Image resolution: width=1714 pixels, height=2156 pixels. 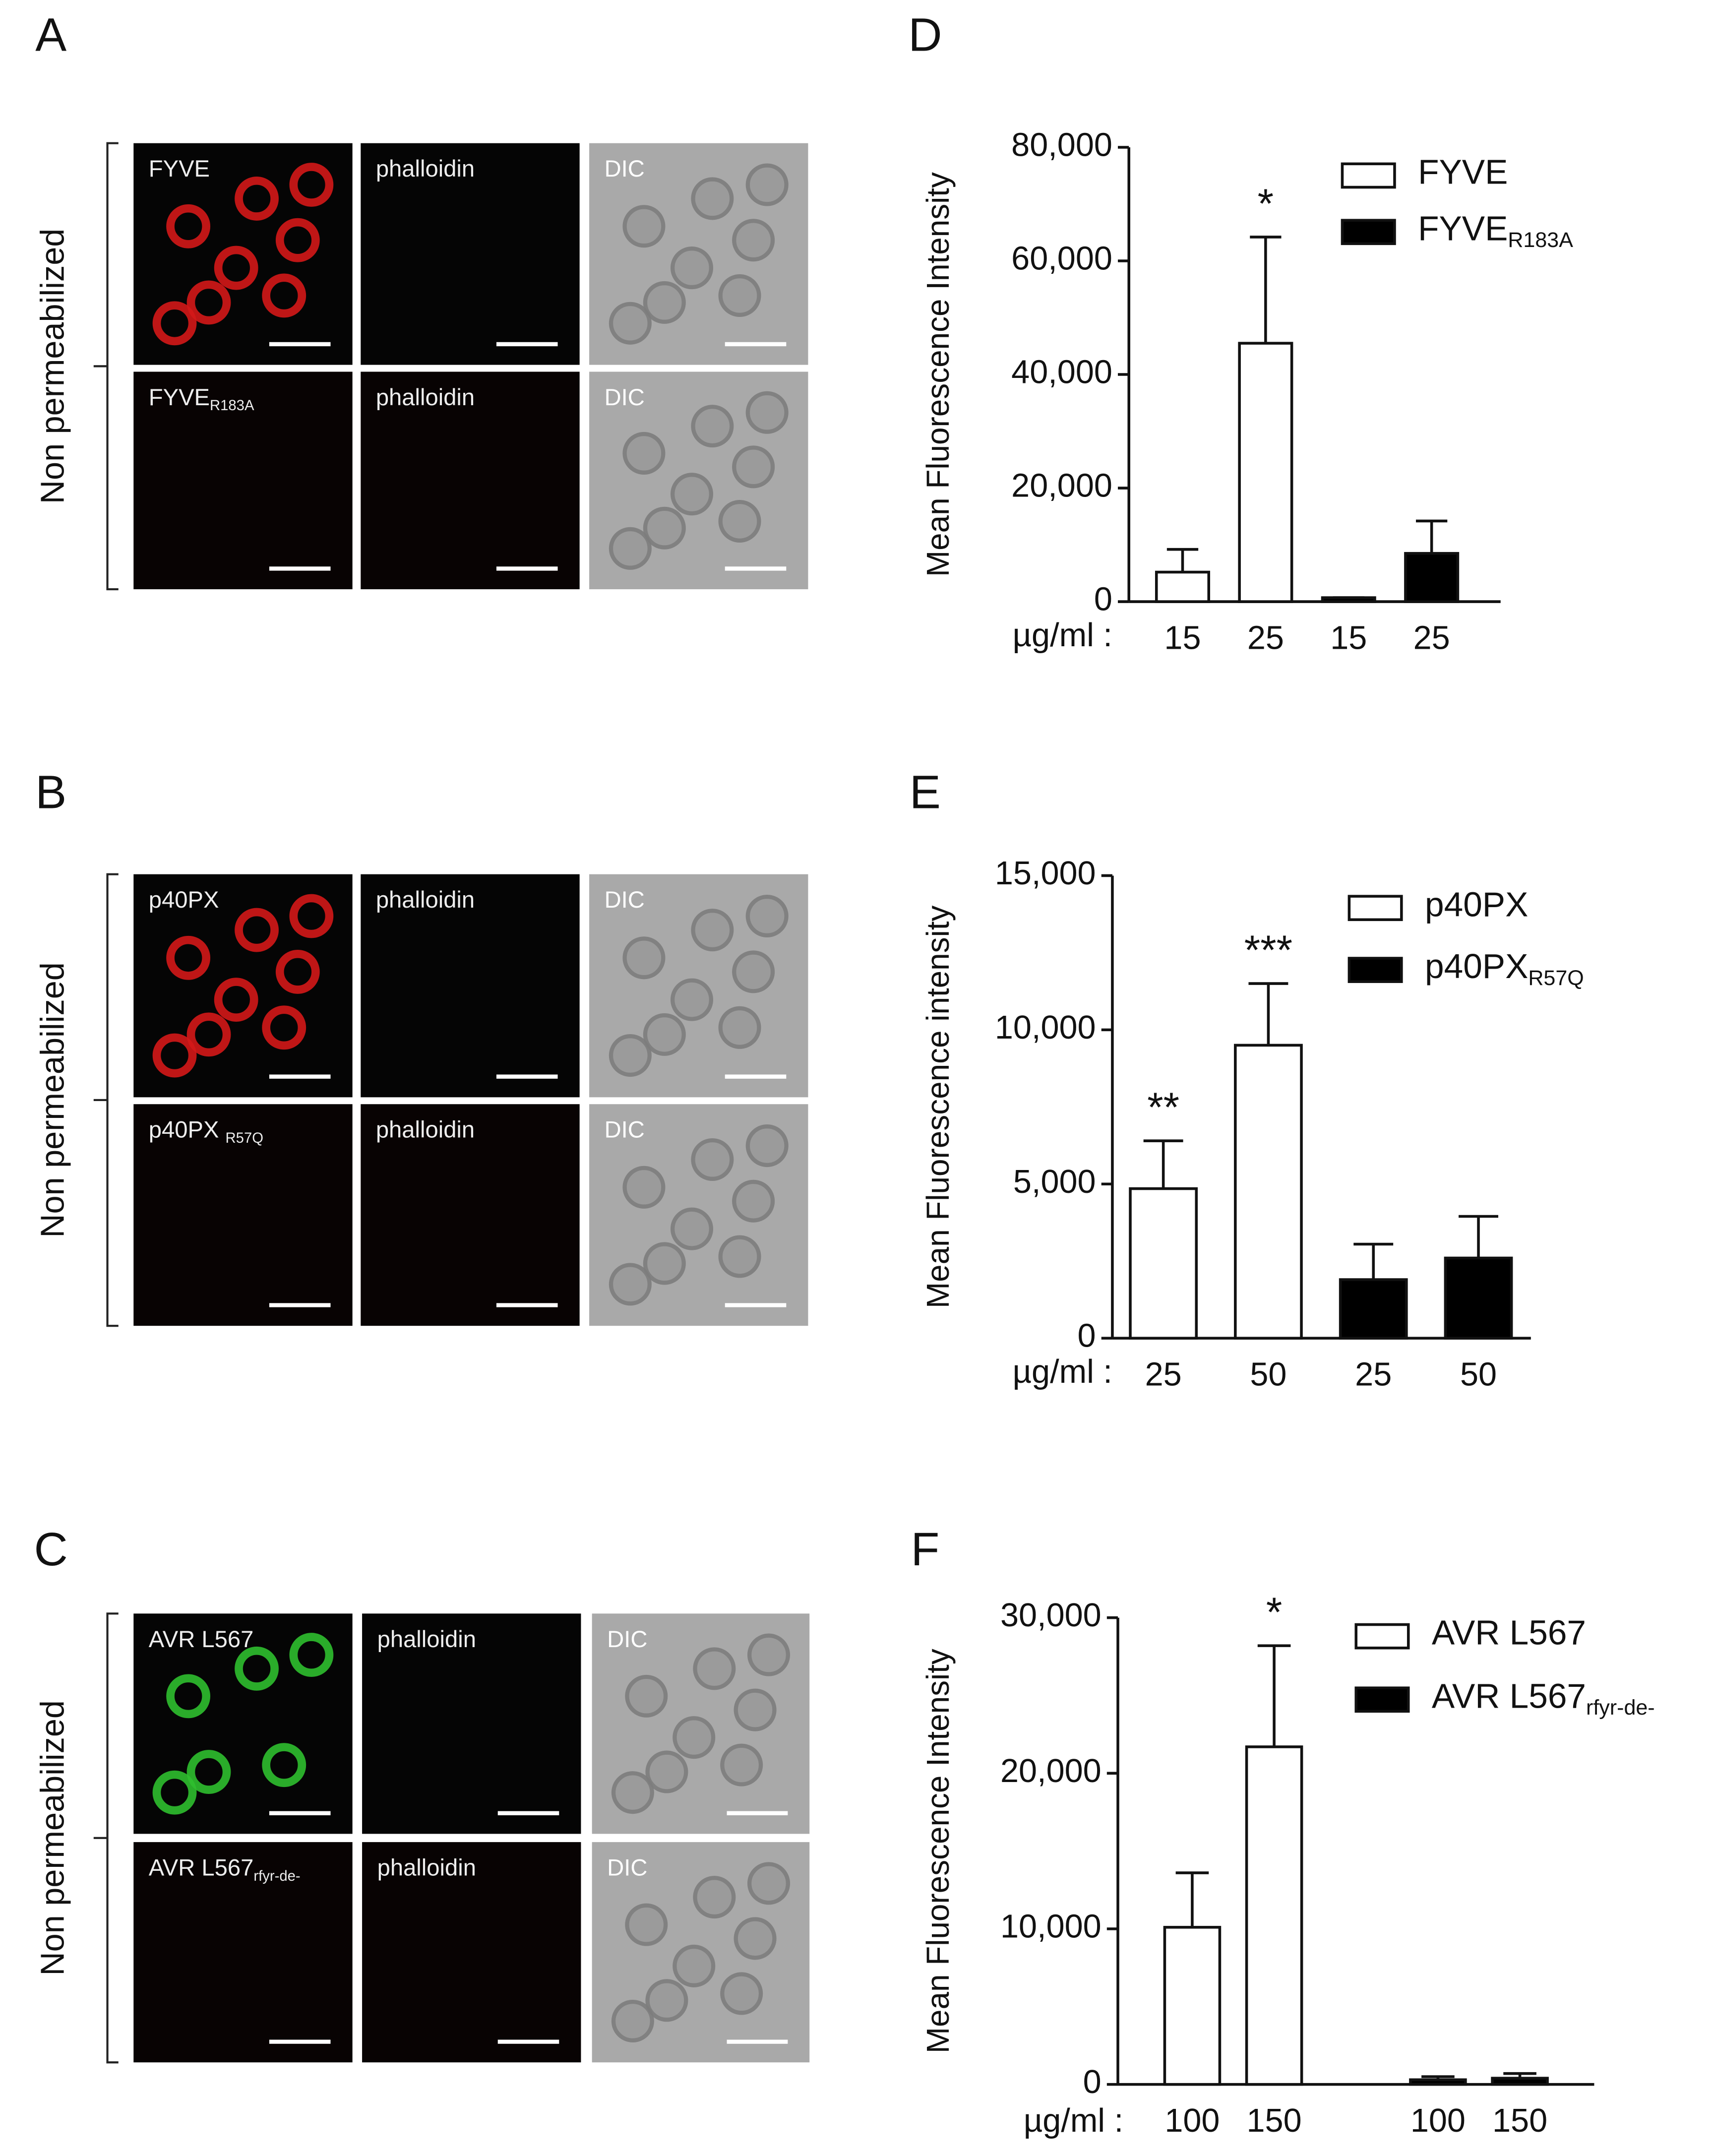 I want to click on significance: **, so click(x=1163, y=1107).